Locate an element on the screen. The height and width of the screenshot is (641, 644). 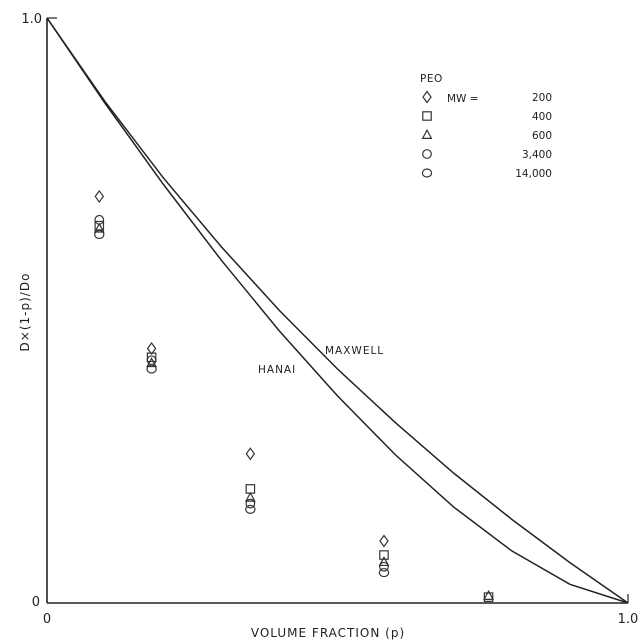
y-axis-label: D×(1-p)/Do is located at coordinates (25, 312).